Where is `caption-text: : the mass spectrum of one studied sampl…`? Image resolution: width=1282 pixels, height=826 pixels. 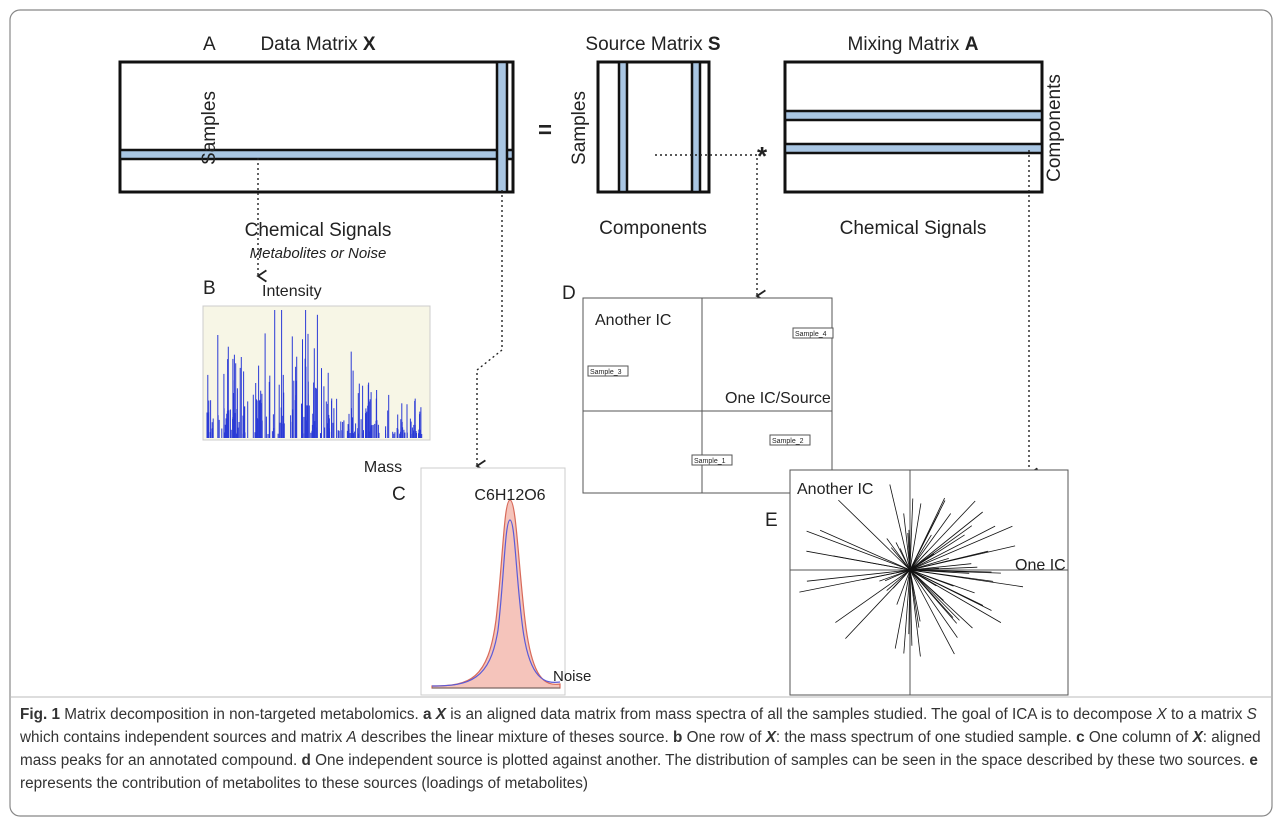 caption-text: : the mass spectrum of one studied sampl… is located at coordinates (923, 737).